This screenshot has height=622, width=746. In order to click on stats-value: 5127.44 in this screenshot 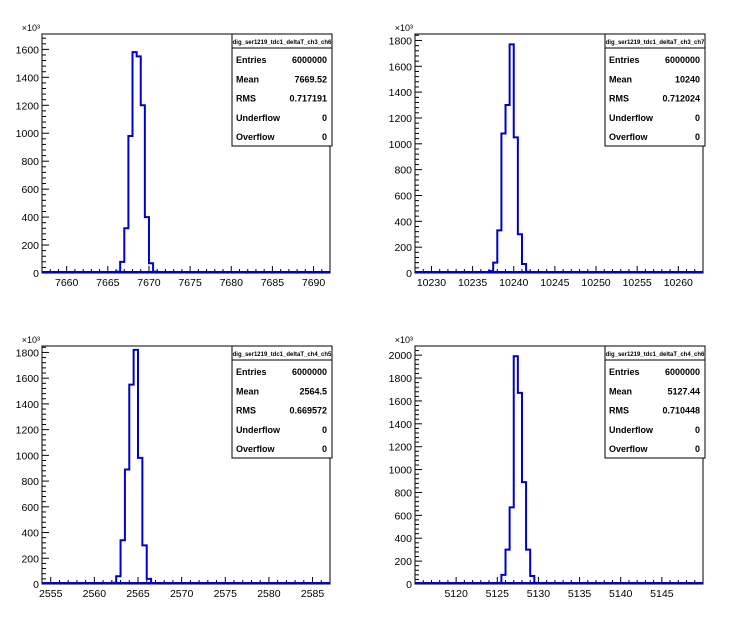, I will do `click(683, 391)`.